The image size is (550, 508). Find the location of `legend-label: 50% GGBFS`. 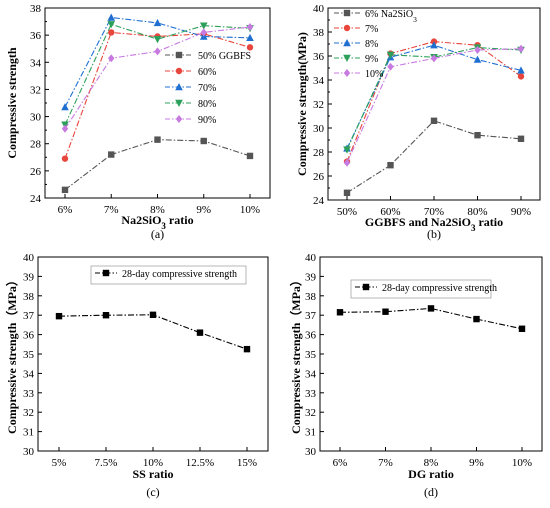

legend-label: 50% GGBFS is located at coordinates (224, 56).